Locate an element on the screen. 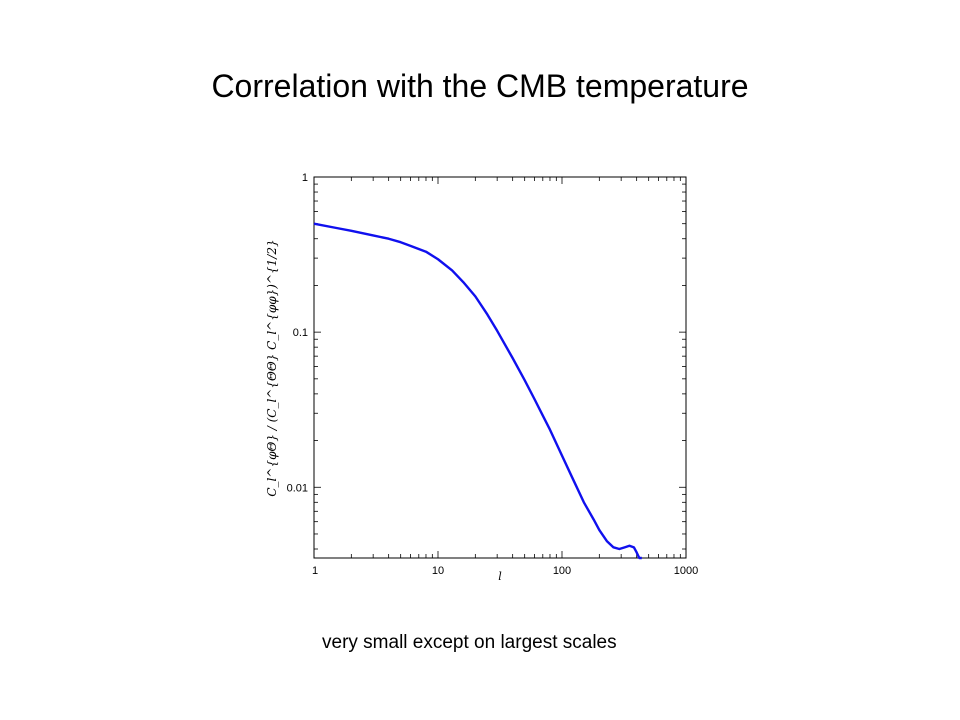 The height and width of the screenshot is (720, 960). y-tick-label: 0.01 is located at coordinates (297, 488).